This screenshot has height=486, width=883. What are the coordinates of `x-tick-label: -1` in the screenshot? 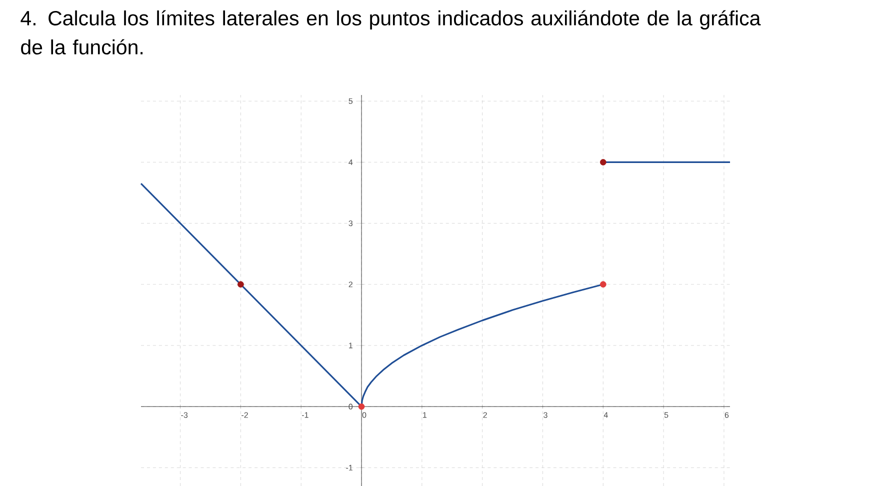 It's located at (305, 415).